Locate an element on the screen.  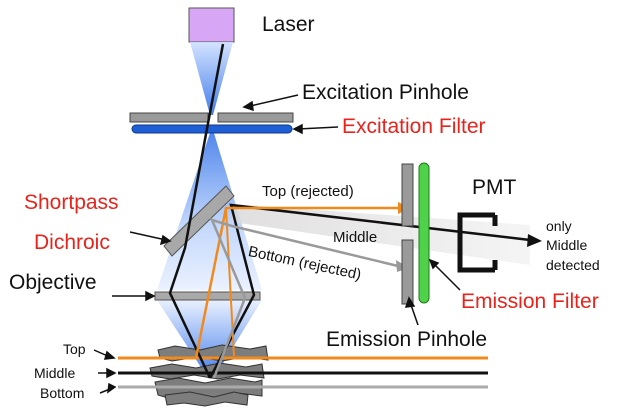
label-middle-detected: Middle is located at coordinates (567, 245).